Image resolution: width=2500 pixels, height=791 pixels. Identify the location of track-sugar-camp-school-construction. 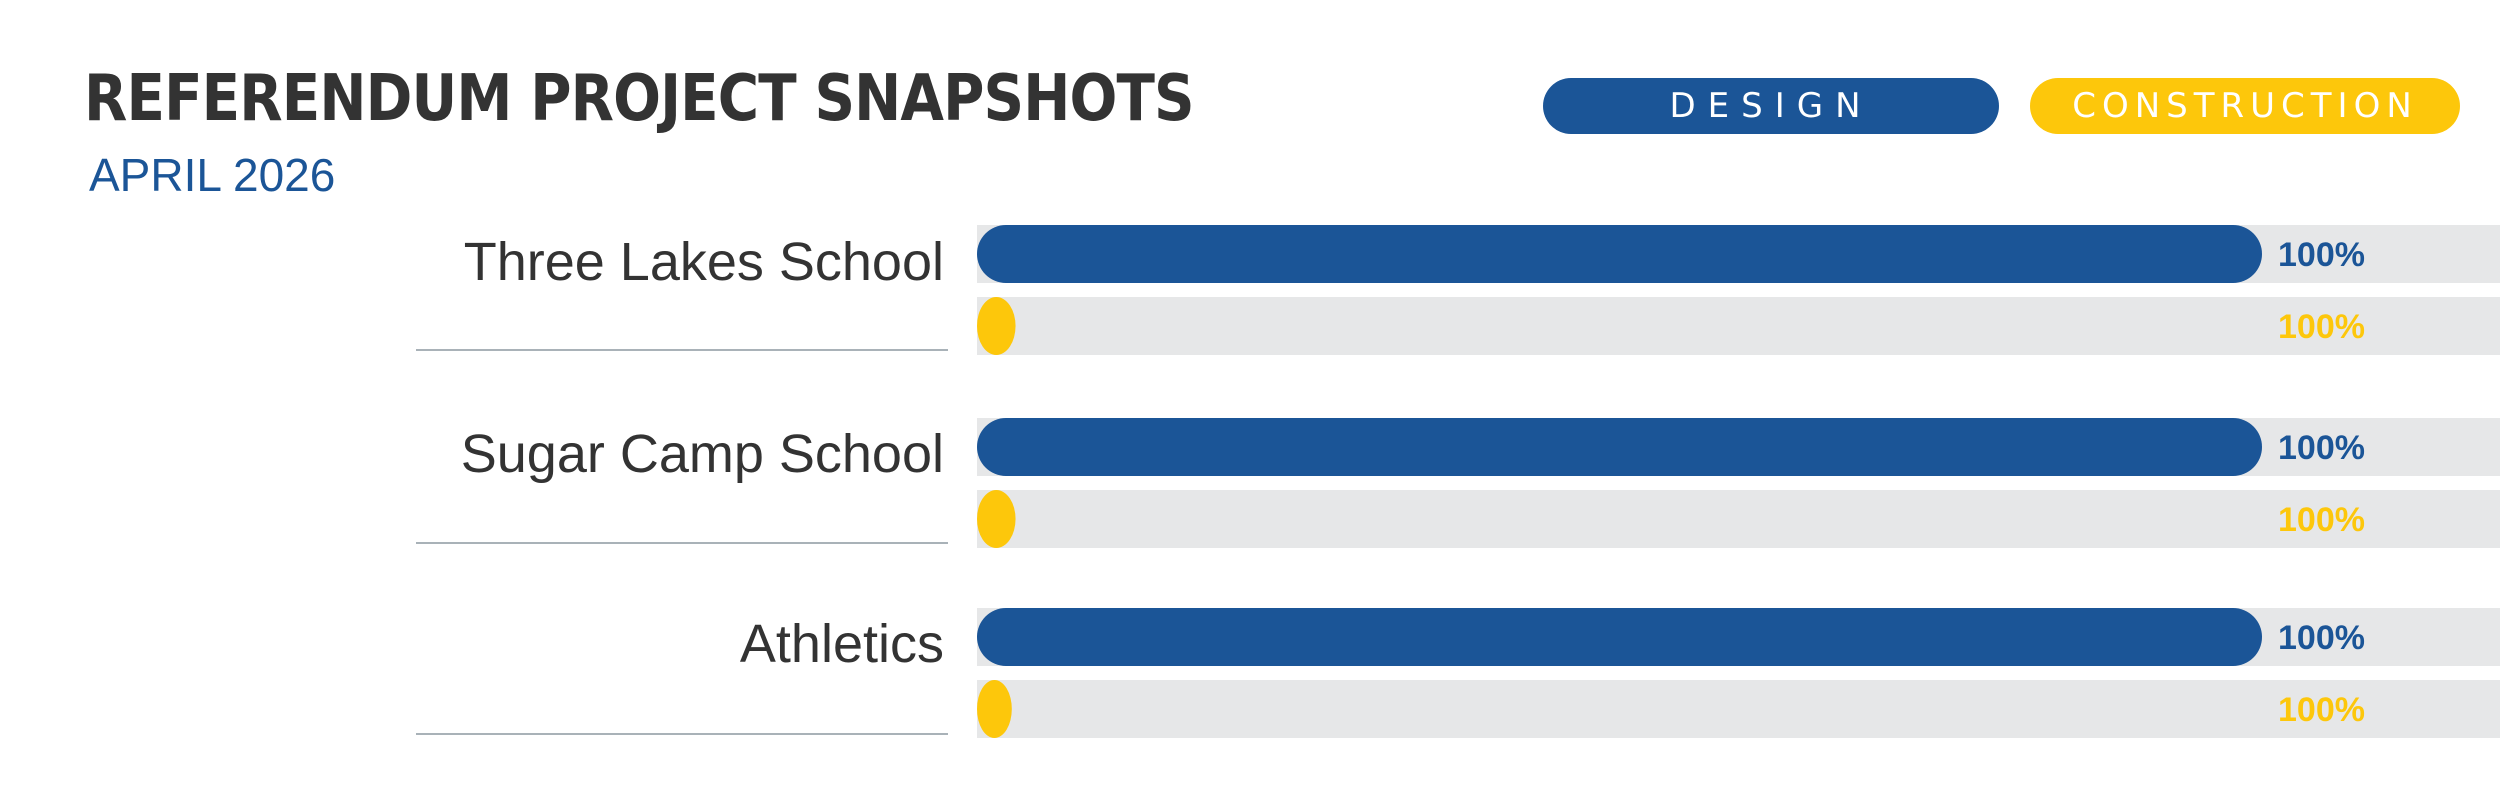
(1738, 519).